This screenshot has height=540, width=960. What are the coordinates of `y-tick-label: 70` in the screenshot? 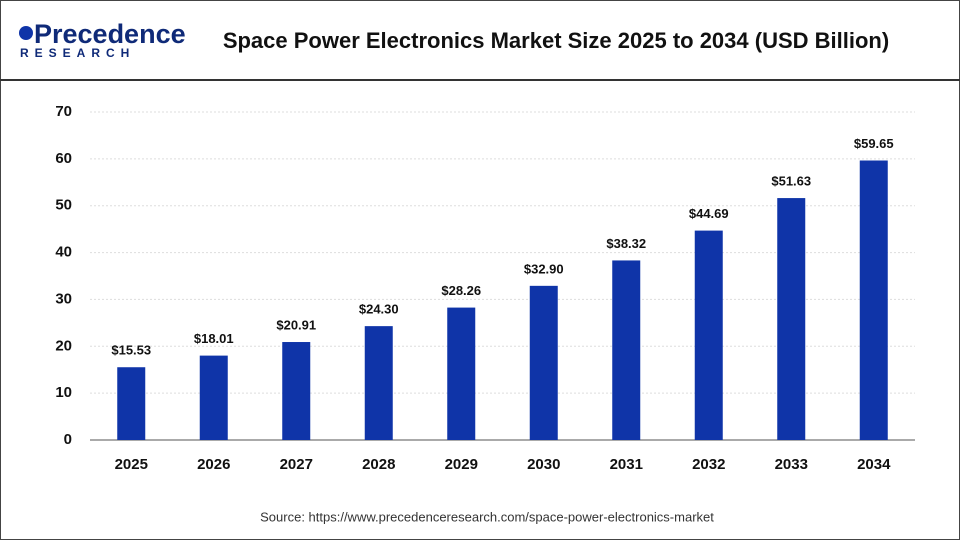 It's located at (63, 111).